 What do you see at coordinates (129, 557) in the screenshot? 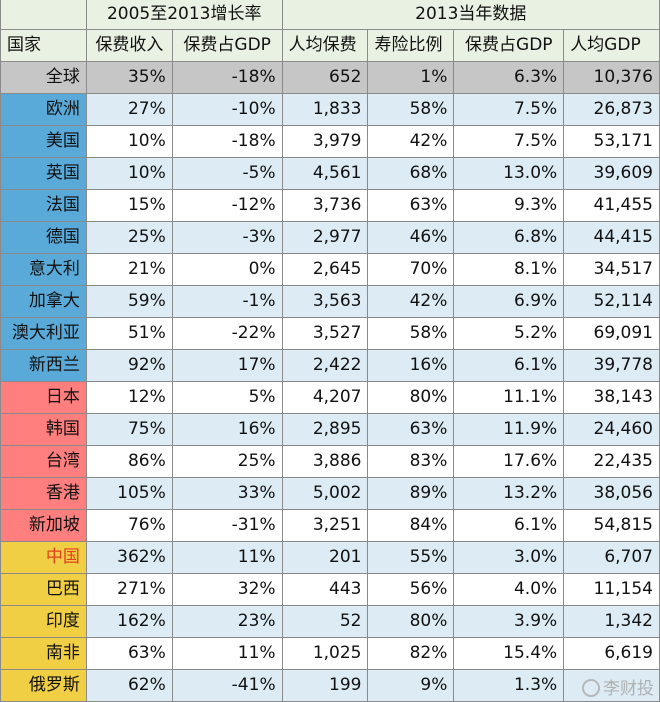
I see `cell-premium-growth: 362%` at bounding box center [129, 557].